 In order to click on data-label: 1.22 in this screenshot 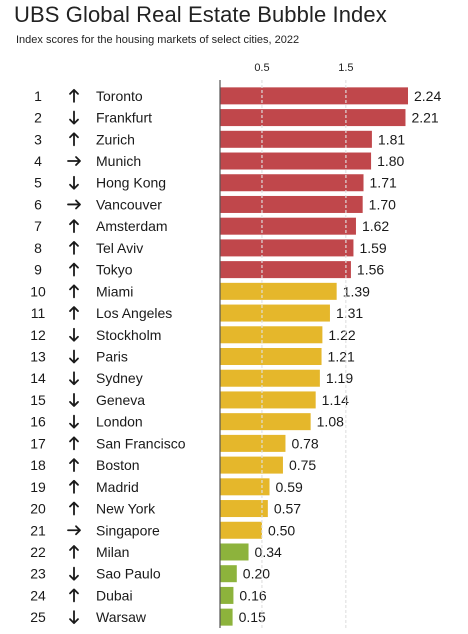, I will do `click(341, 335)`.